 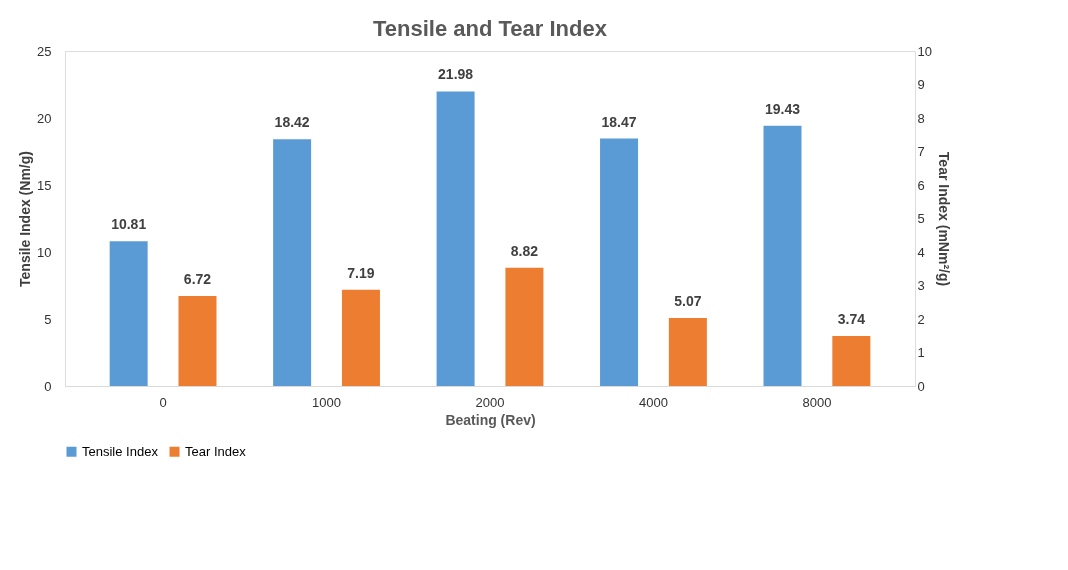 I want to click on y-tick-label: 20, so click(x=44, y=118).